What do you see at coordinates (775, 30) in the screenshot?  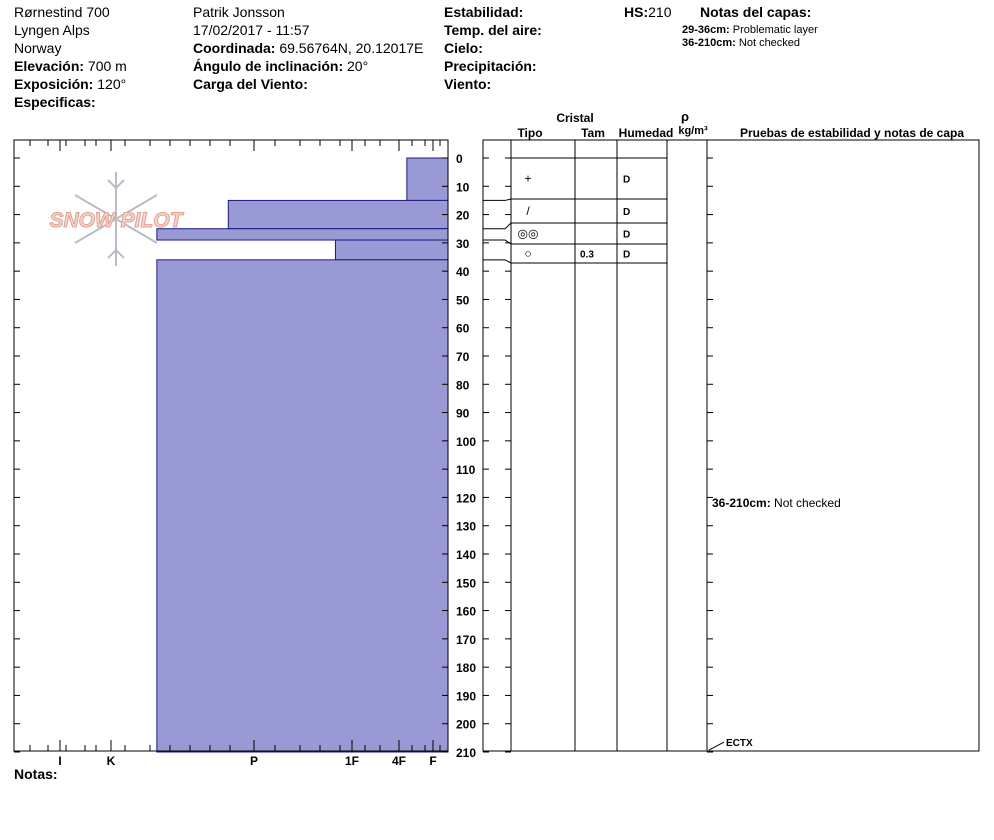 I see `layer-note-text: Problematic layer` at bounding box center [775, 30].